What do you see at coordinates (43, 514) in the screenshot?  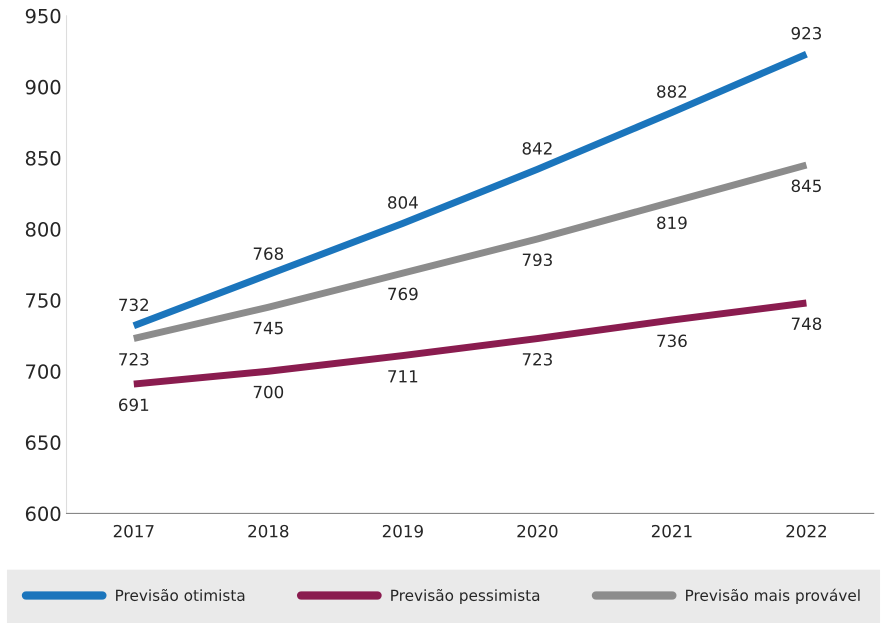 I see `y-tick-label: 600` at bounding box center [43, 514].